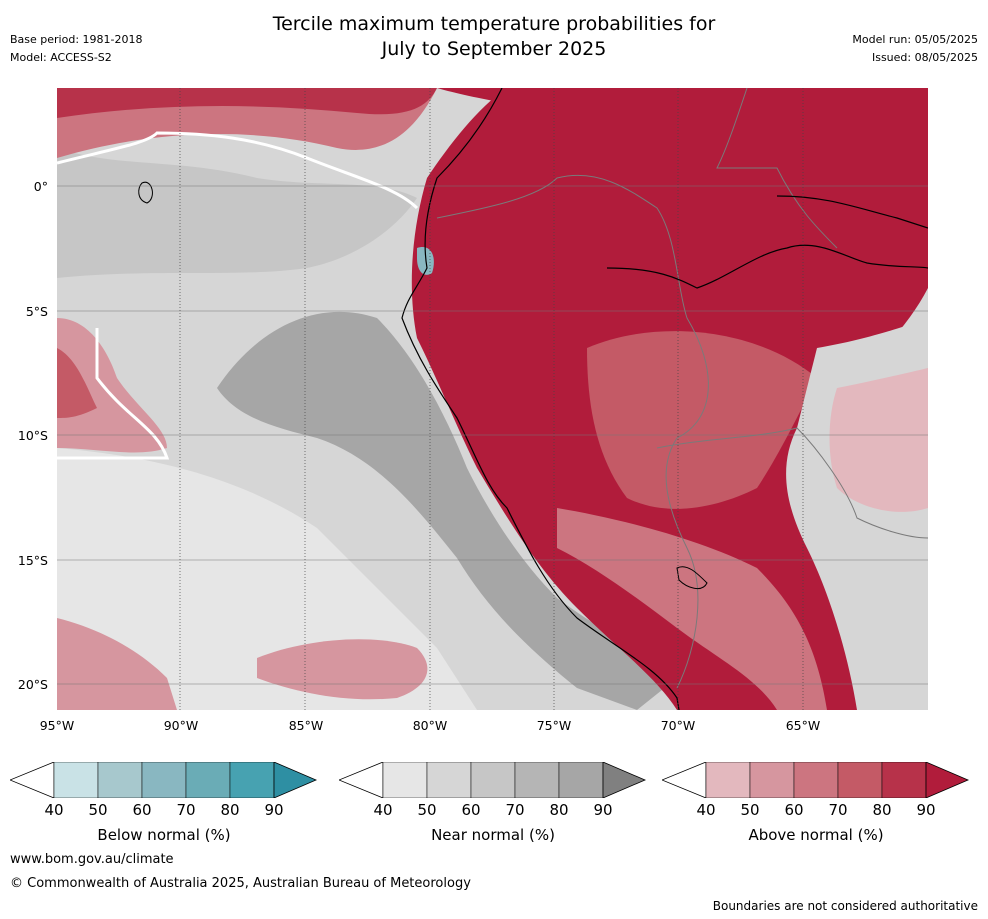 The image size is (988, 919). What do you see at coordinates (767, 266) in the screenshot?
I see `amazon-river` at bounding box center [767, 266].